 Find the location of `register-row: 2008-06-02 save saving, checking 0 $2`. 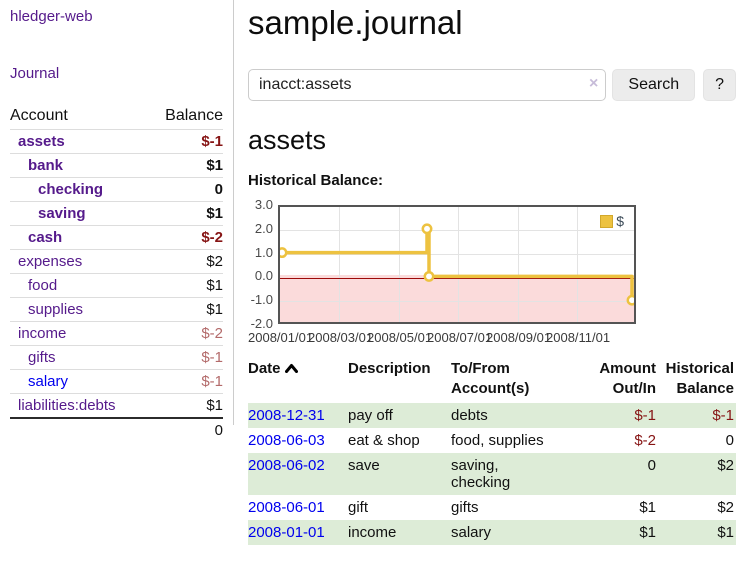

register-row: 2008-06-02 save saving, checking 0 $2 is located at coordinates (492, 474).